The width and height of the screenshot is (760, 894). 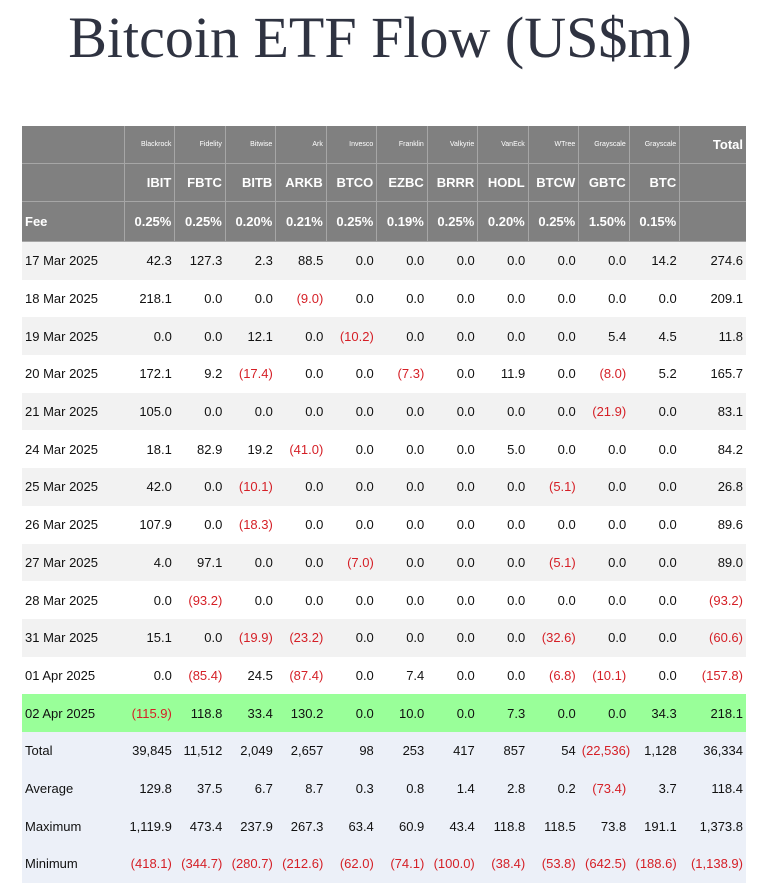 I want to click on flow-cell: (344.7), so click(x=200, y=864).